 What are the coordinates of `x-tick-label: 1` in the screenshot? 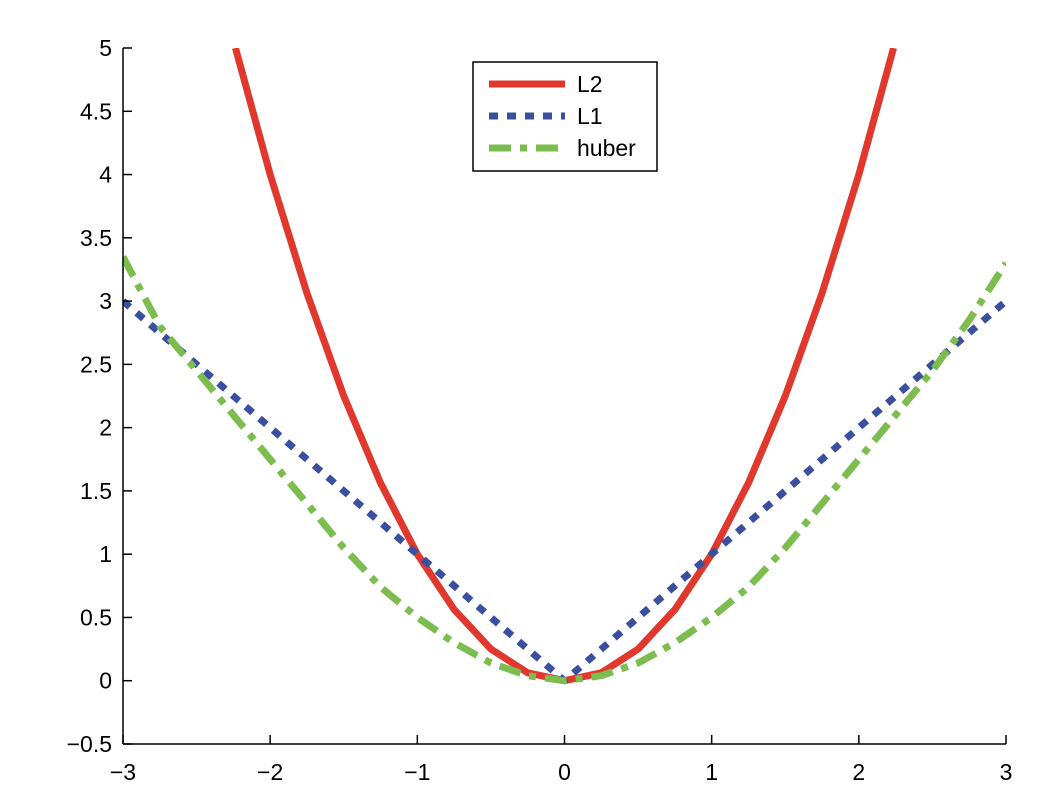 It's located at (711, 772).